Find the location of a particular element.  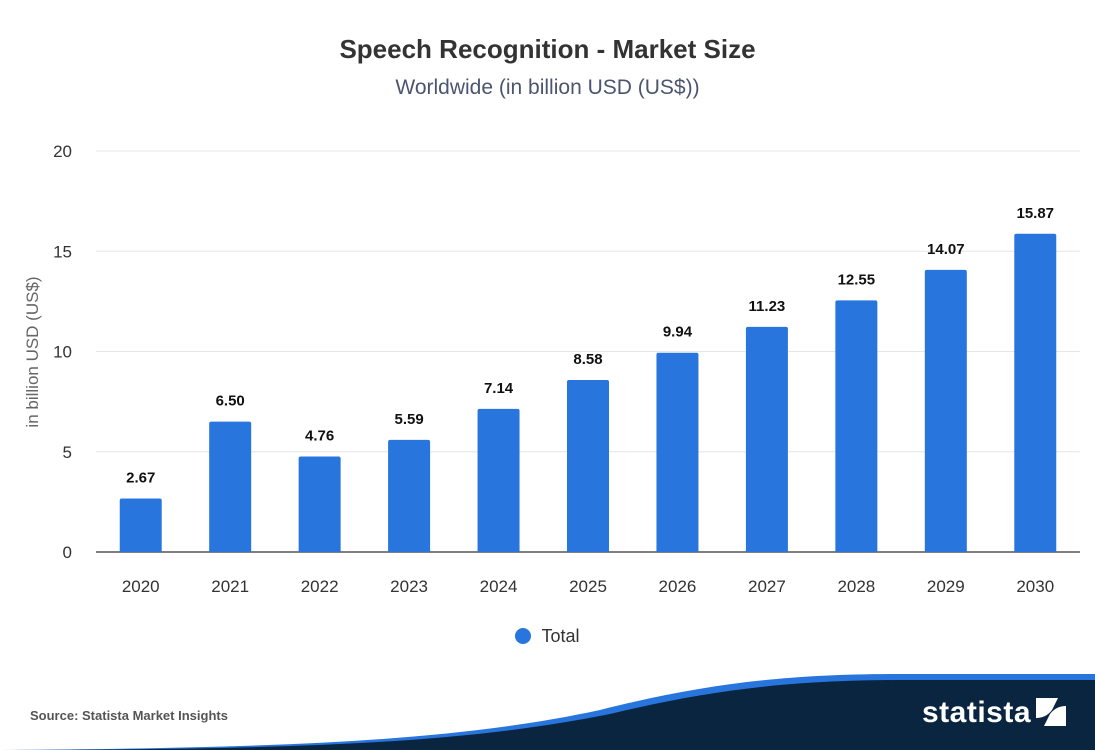

x-tick-label: 2026 is located at coordinates (678, 586).